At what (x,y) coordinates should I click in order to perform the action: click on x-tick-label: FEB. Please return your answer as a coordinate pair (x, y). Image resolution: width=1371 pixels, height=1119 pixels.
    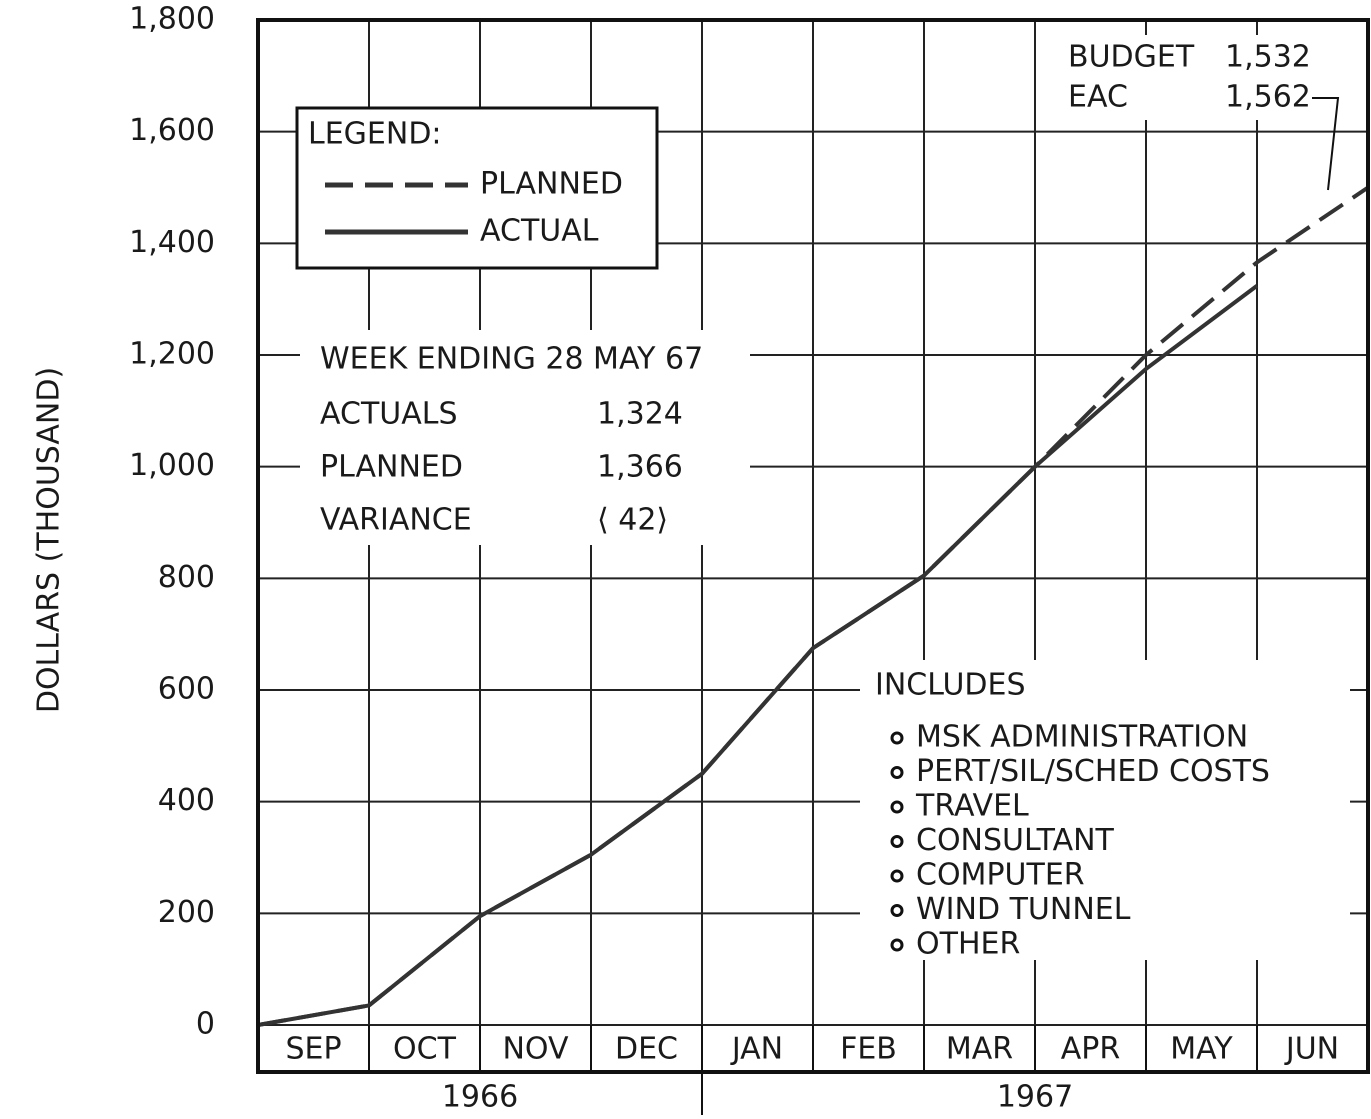
    Looking at the image, I should click on (868, 1049).